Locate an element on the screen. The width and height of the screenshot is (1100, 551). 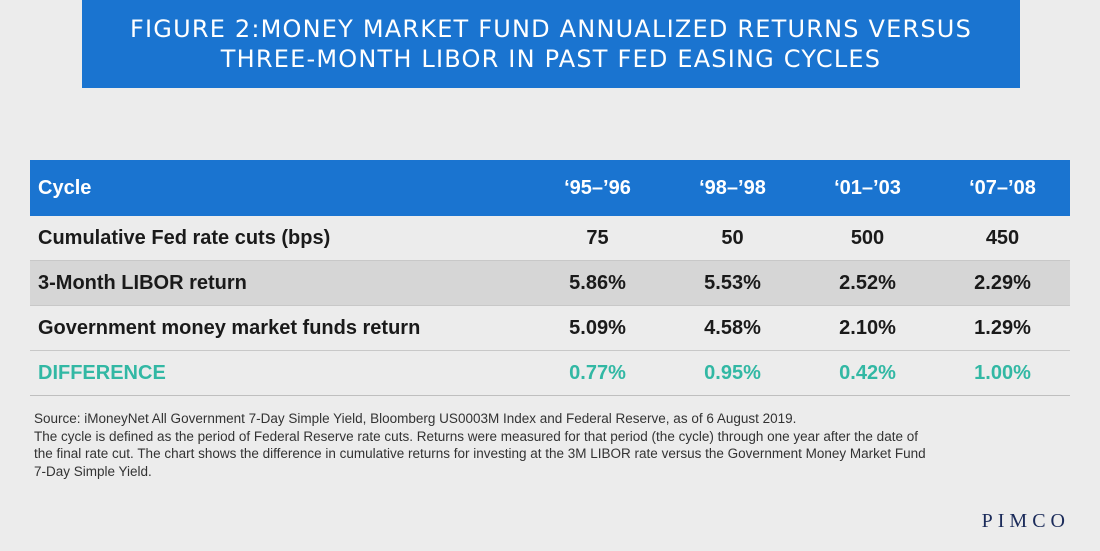
header-col-98-98: ‘98–’98 is located at coordinates (732, 187).